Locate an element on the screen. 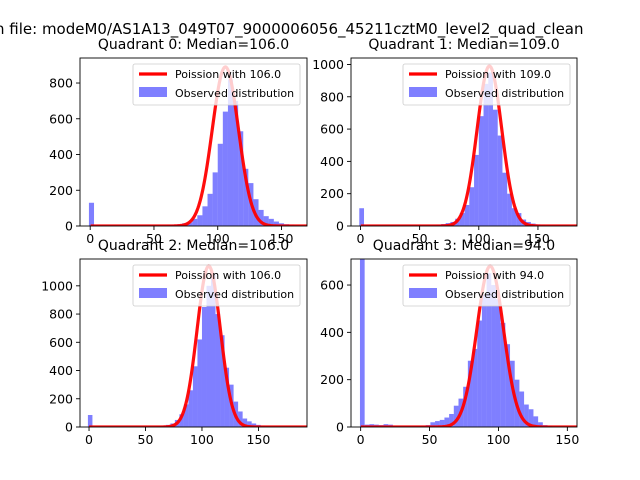 The height and width of the screenshot is (480, 640). legend-box is located at coordinates (216, 84).